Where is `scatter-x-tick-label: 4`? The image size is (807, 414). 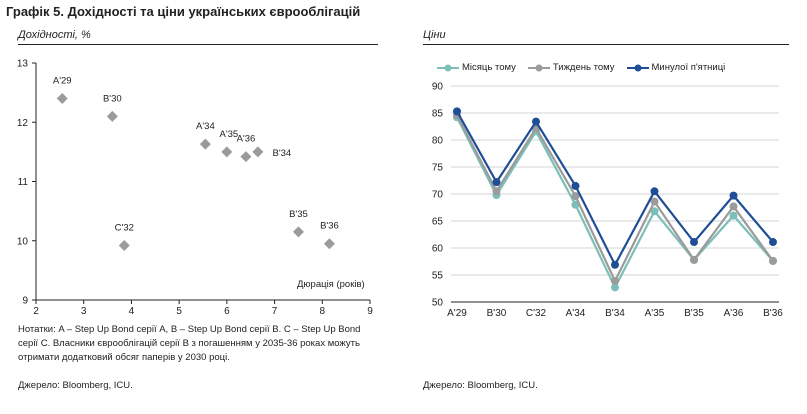
scatter-x-tick-label: 4 is located at coordinates (132, 311).